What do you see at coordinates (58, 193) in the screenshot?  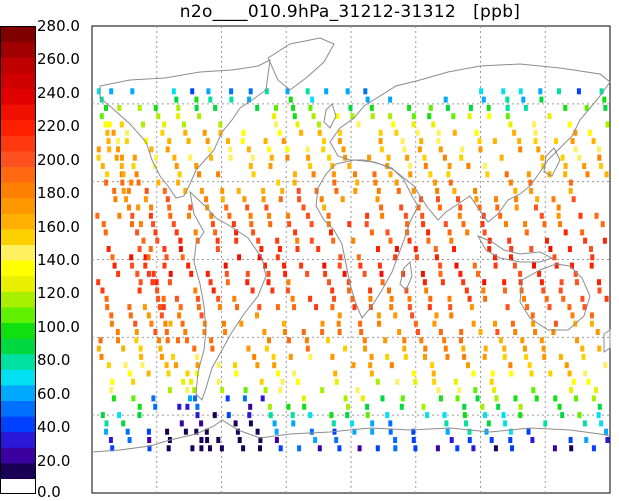 I see `colorbar-tick-label: 180.0` at bounding box center [58, 193].